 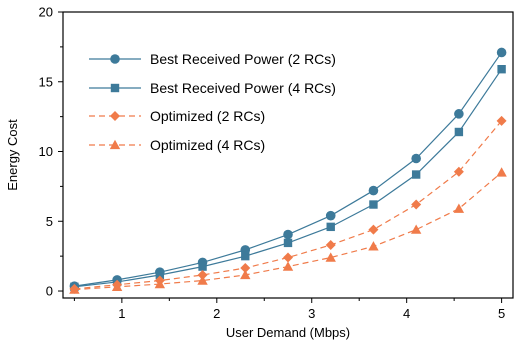 What do you see at coordinates (207, 145) in the screenshot?
I see `legend-label-4: Optimized (4 RCs)` at bounding box center [207, 145].